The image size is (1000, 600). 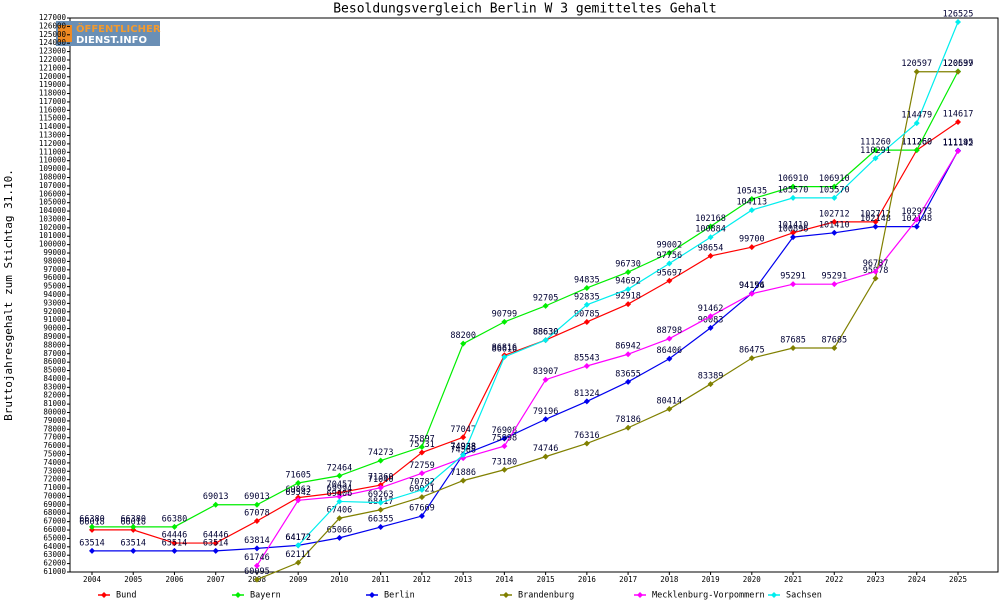 What do you see at coordinates (54, 252) in the screenshot?
I see `y-tick-label: 99000` at bounding box center [54, 252].